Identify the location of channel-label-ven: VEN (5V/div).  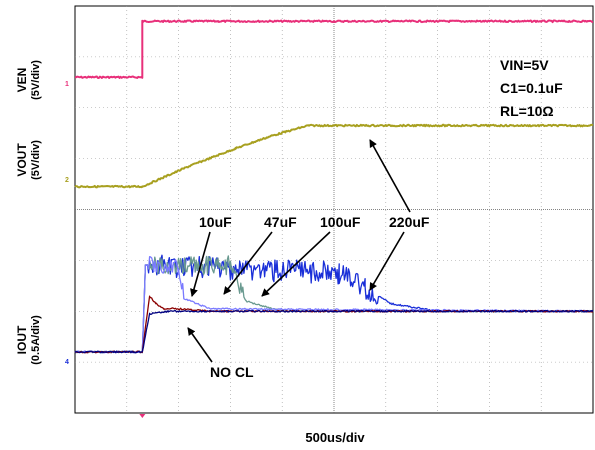
(28, 80).